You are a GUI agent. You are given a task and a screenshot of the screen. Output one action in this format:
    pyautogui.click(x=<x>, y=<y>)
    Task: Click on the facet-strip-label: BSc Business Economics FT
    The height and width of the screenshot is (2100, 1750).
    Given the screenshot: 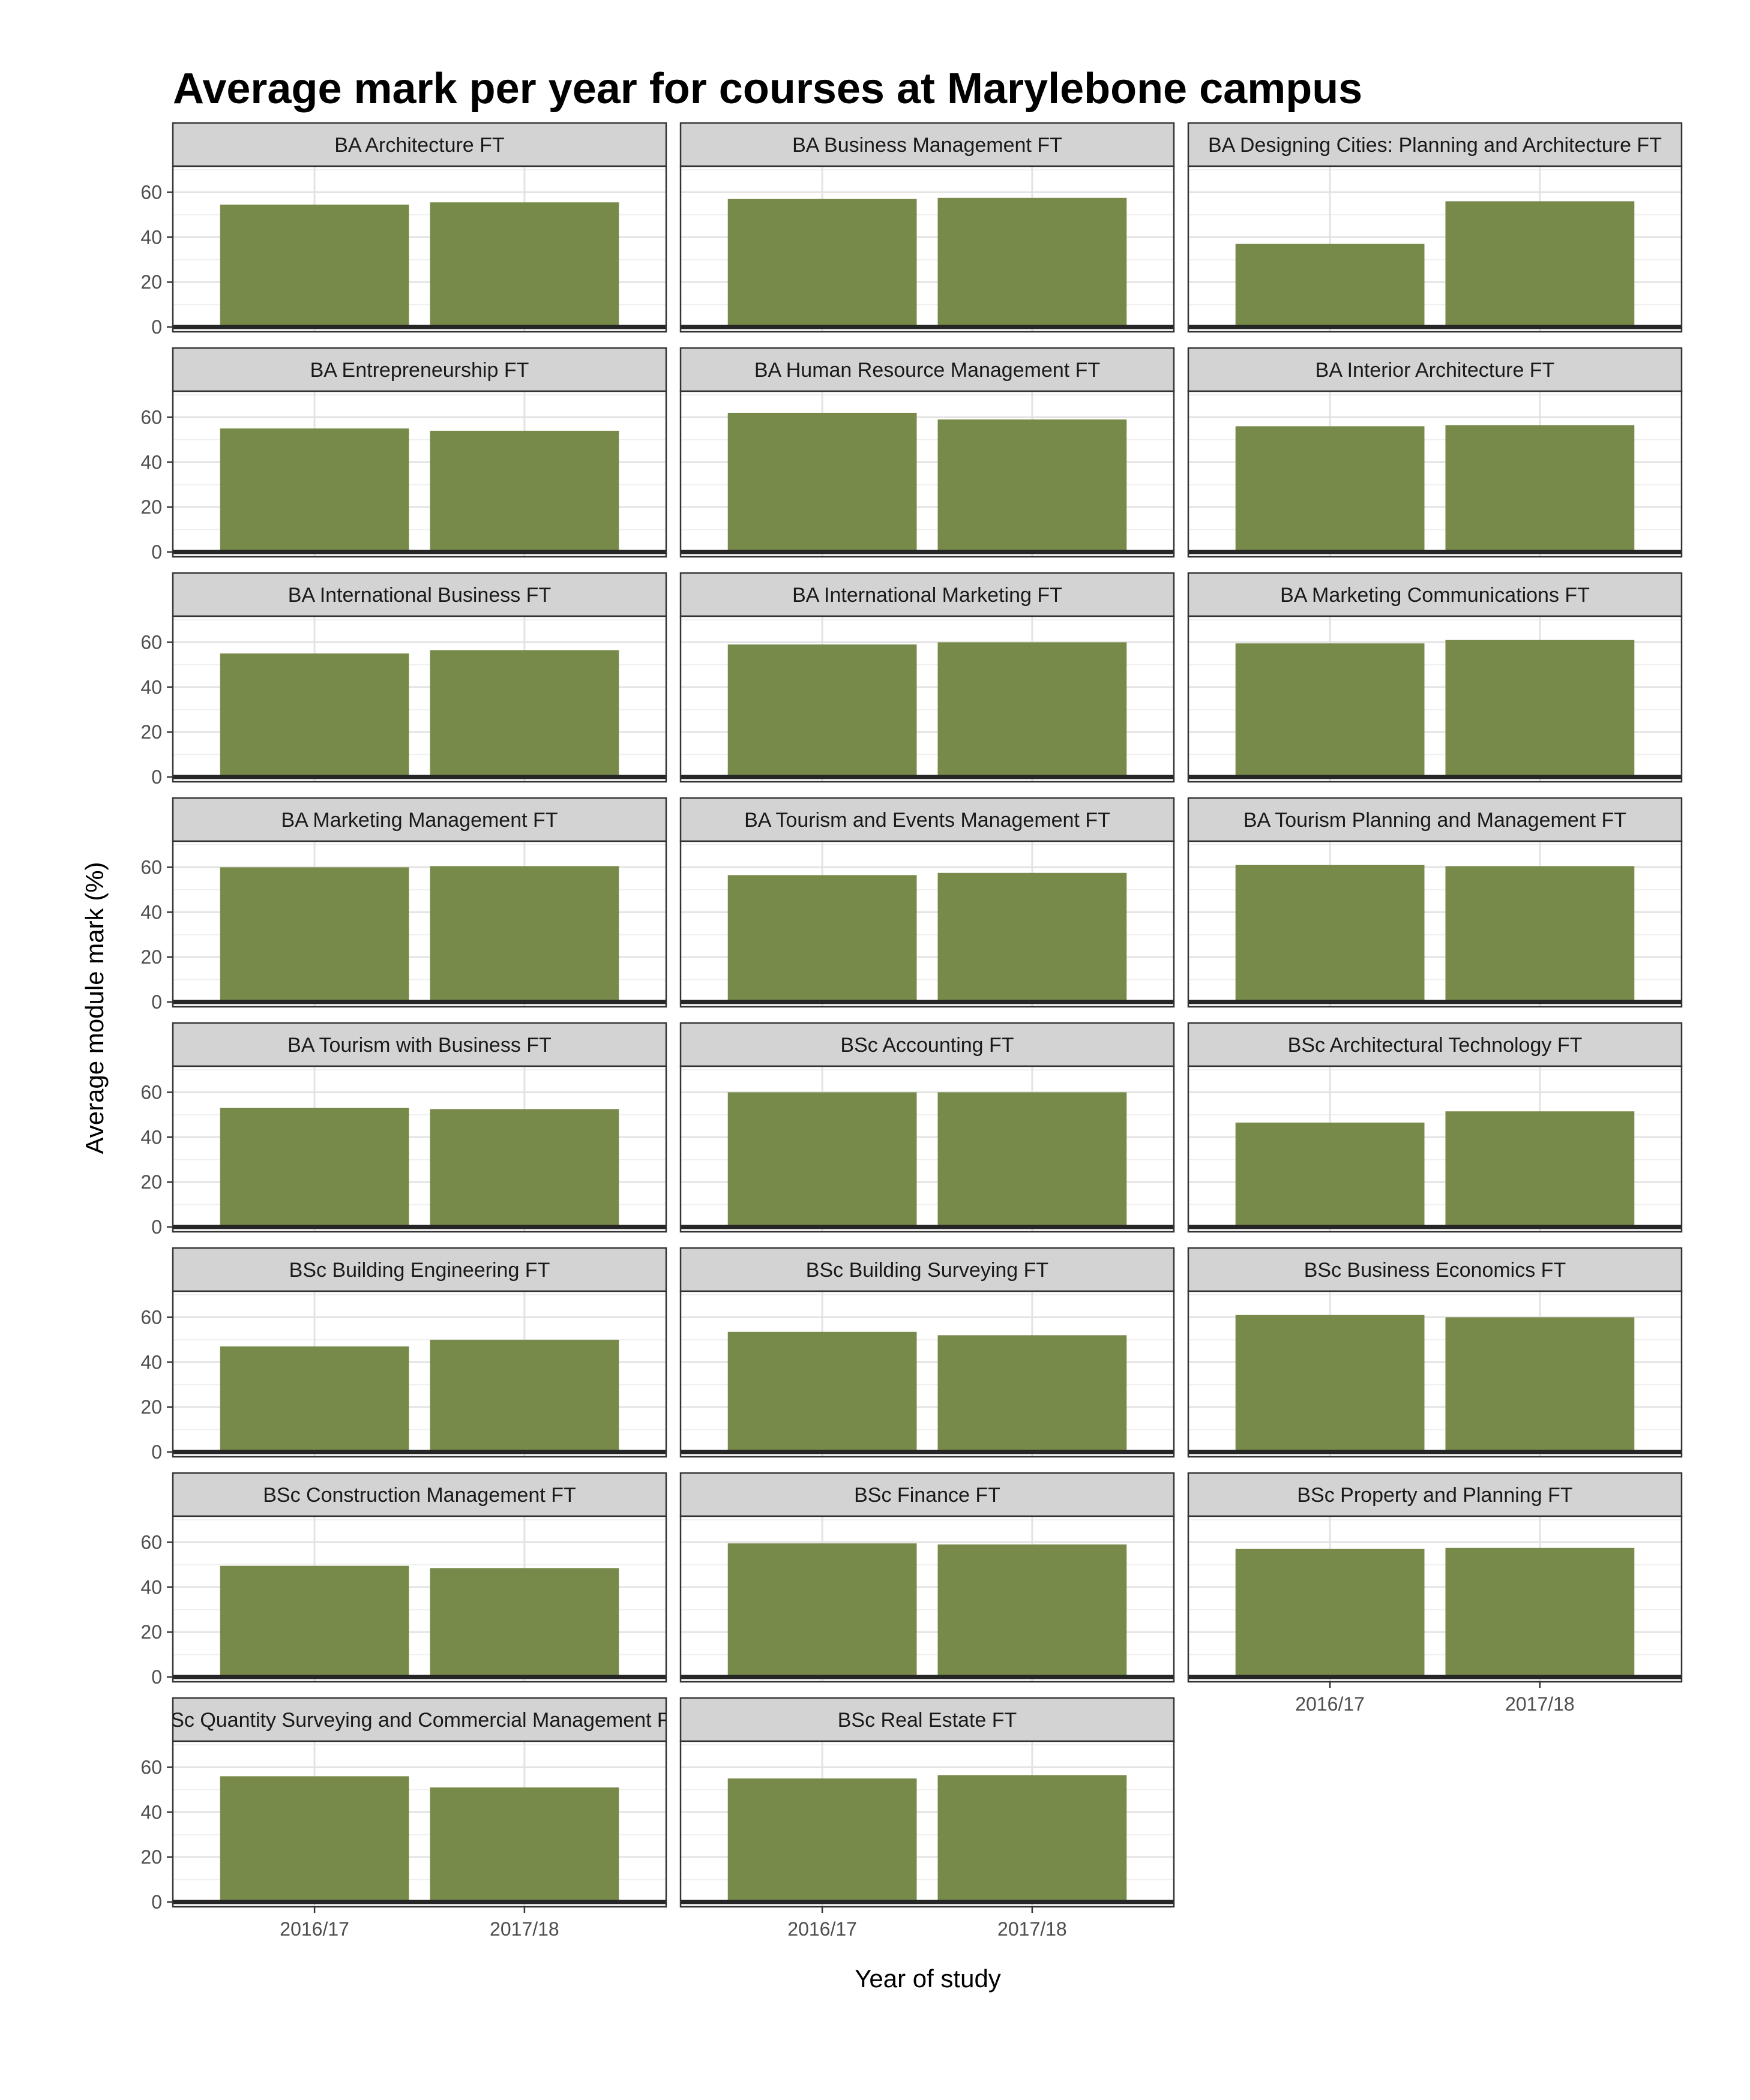 What is the action you would take?
    pyautogui.click(x=1435, y=1270)
    